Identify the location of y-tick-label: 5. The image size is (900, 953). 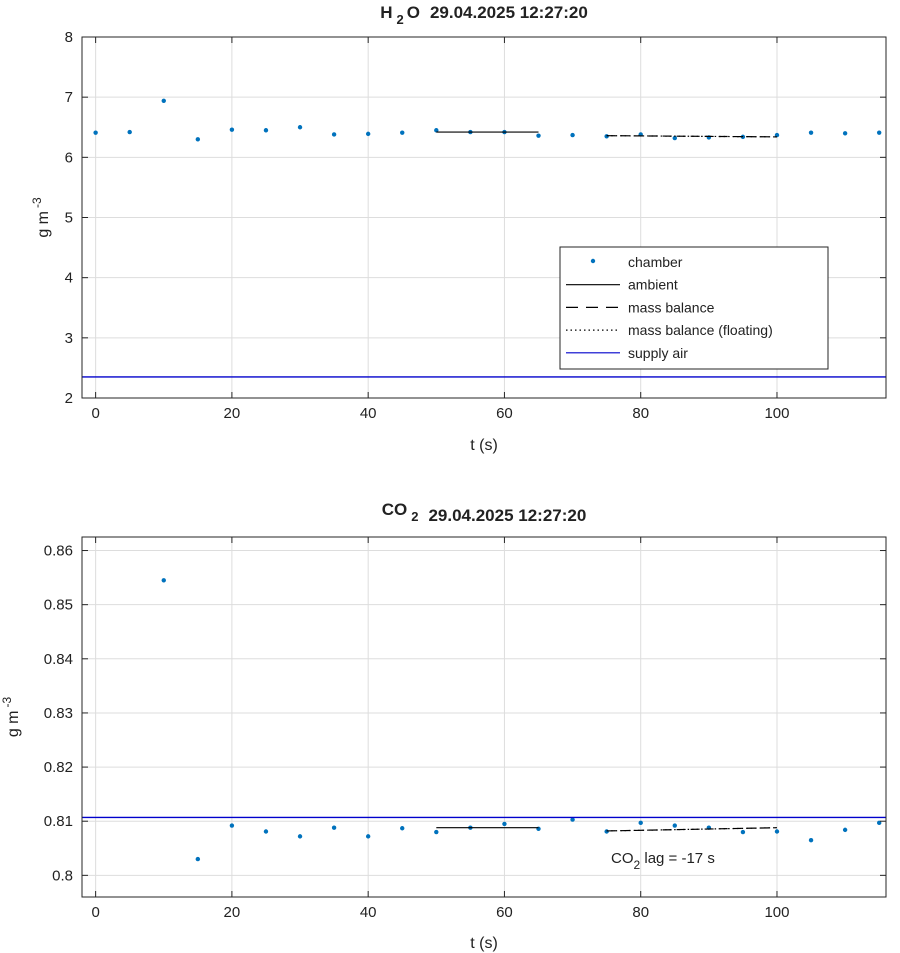
(69, 218).